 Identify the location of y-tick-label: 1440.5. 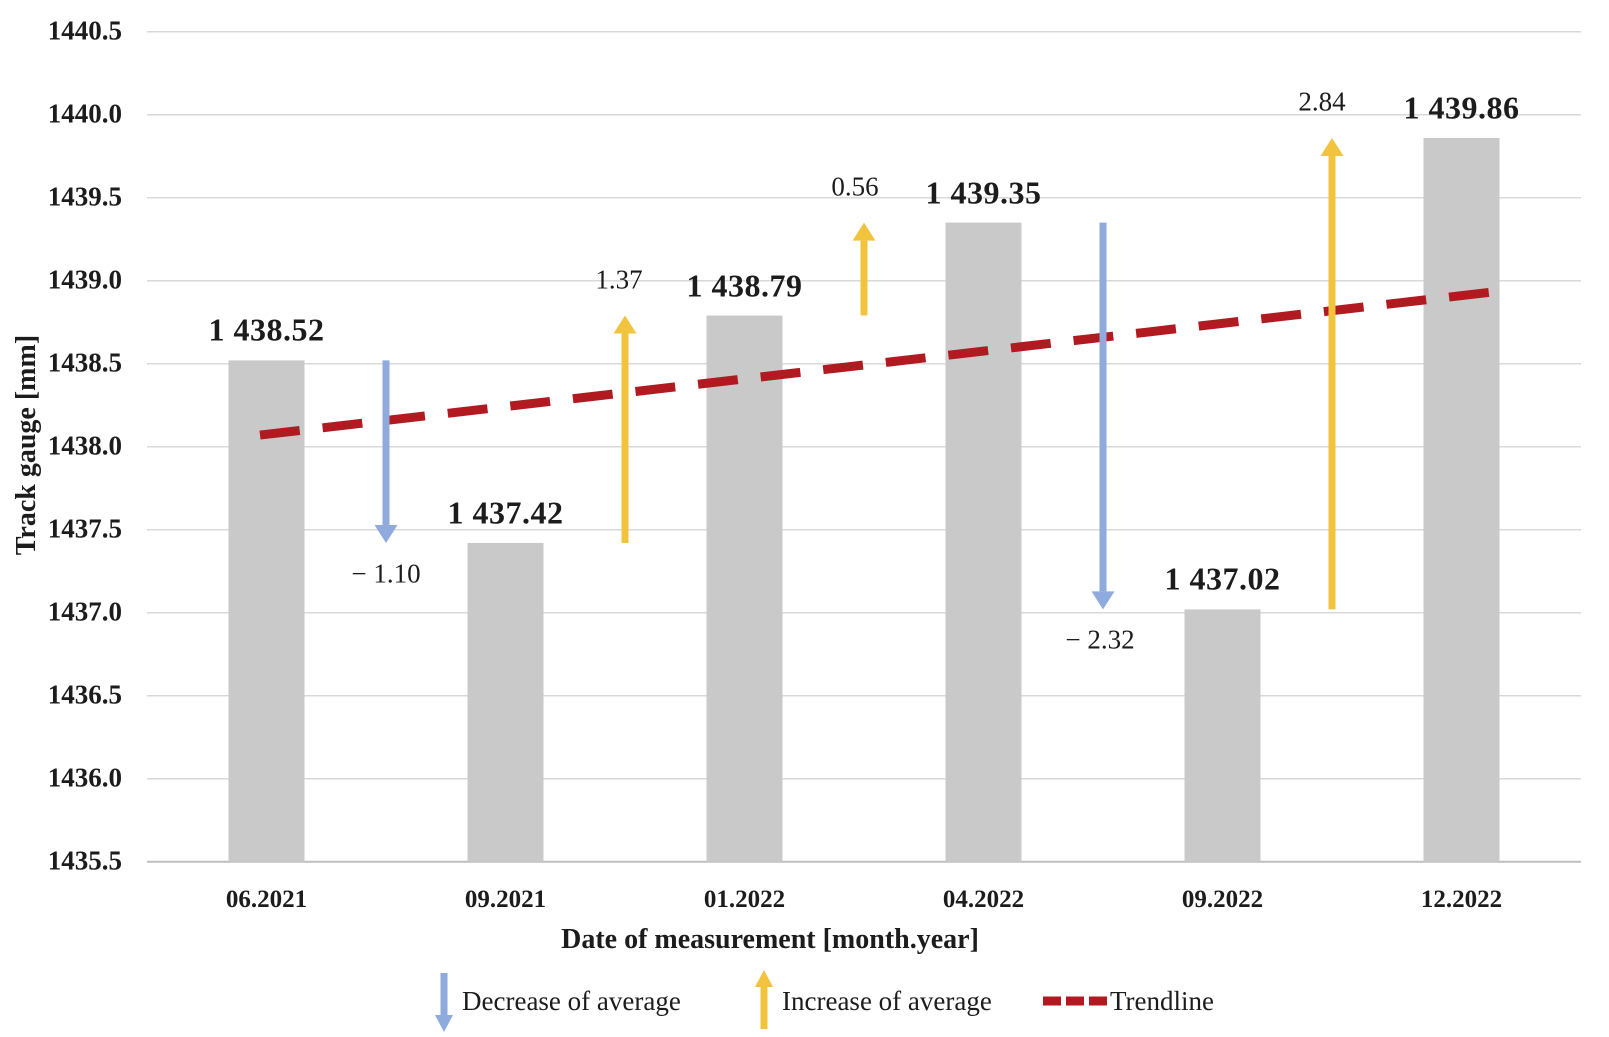
(84, 29).